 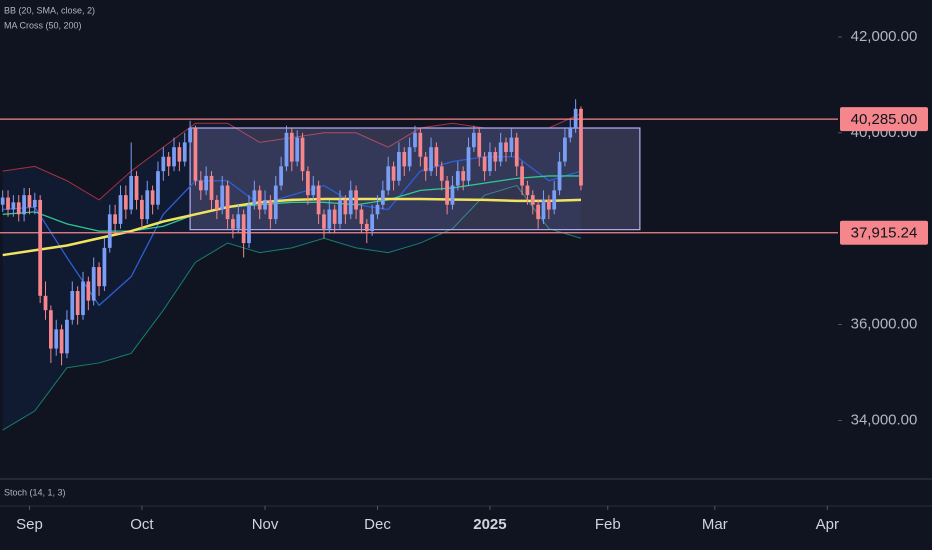 I want to click on y-tick-label: 34,000.00, so click(x=884, y=419).